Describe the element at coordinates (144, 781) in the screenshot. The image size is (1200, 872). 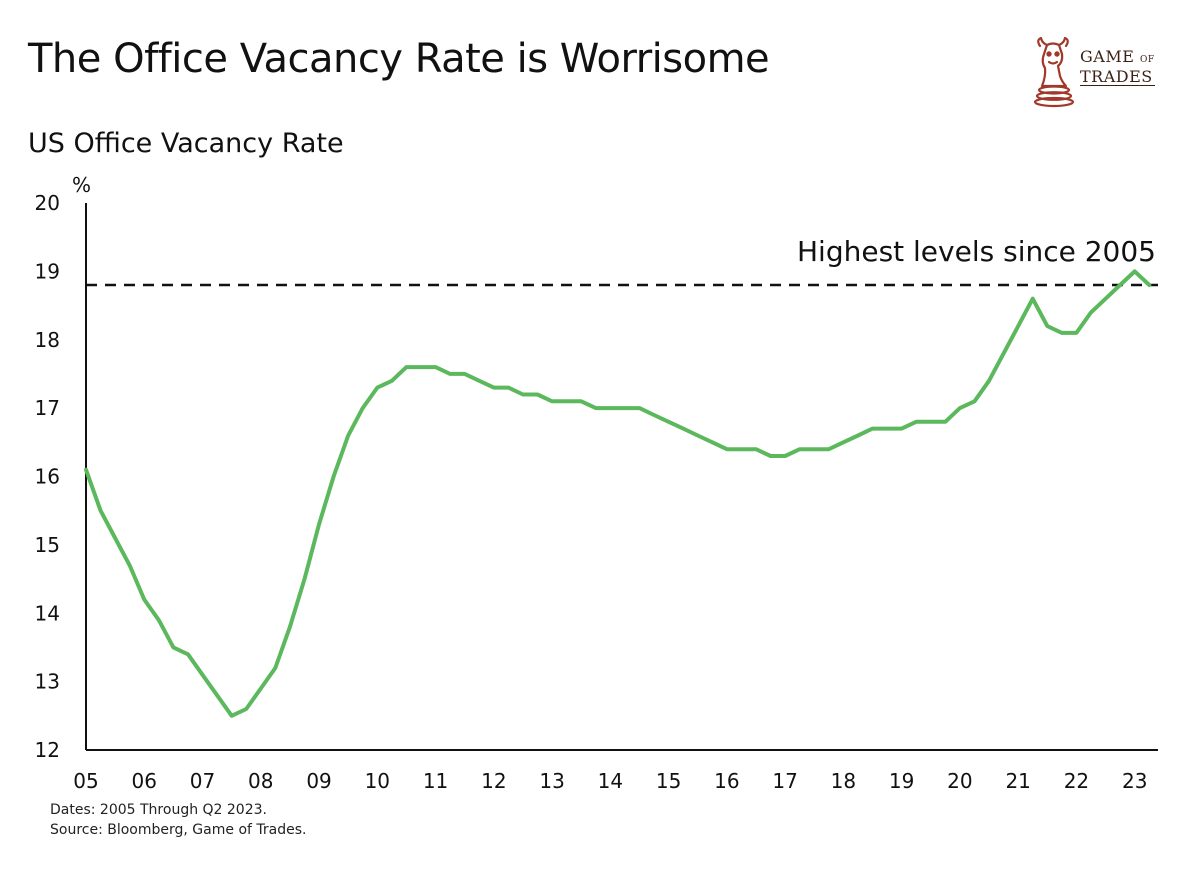
I see `x-tick-label: 06` at that location.